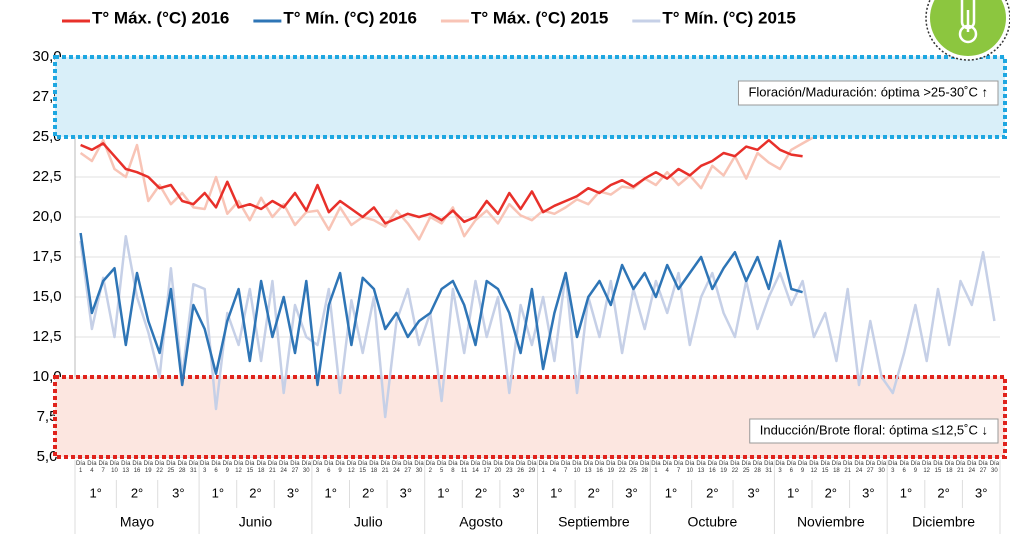 This screenshot has height=534, width=1010. What do you see at coordinates (594, 522) in the screenshot?
I see `month-label: Septiembre` at bounding box center [594, 522].